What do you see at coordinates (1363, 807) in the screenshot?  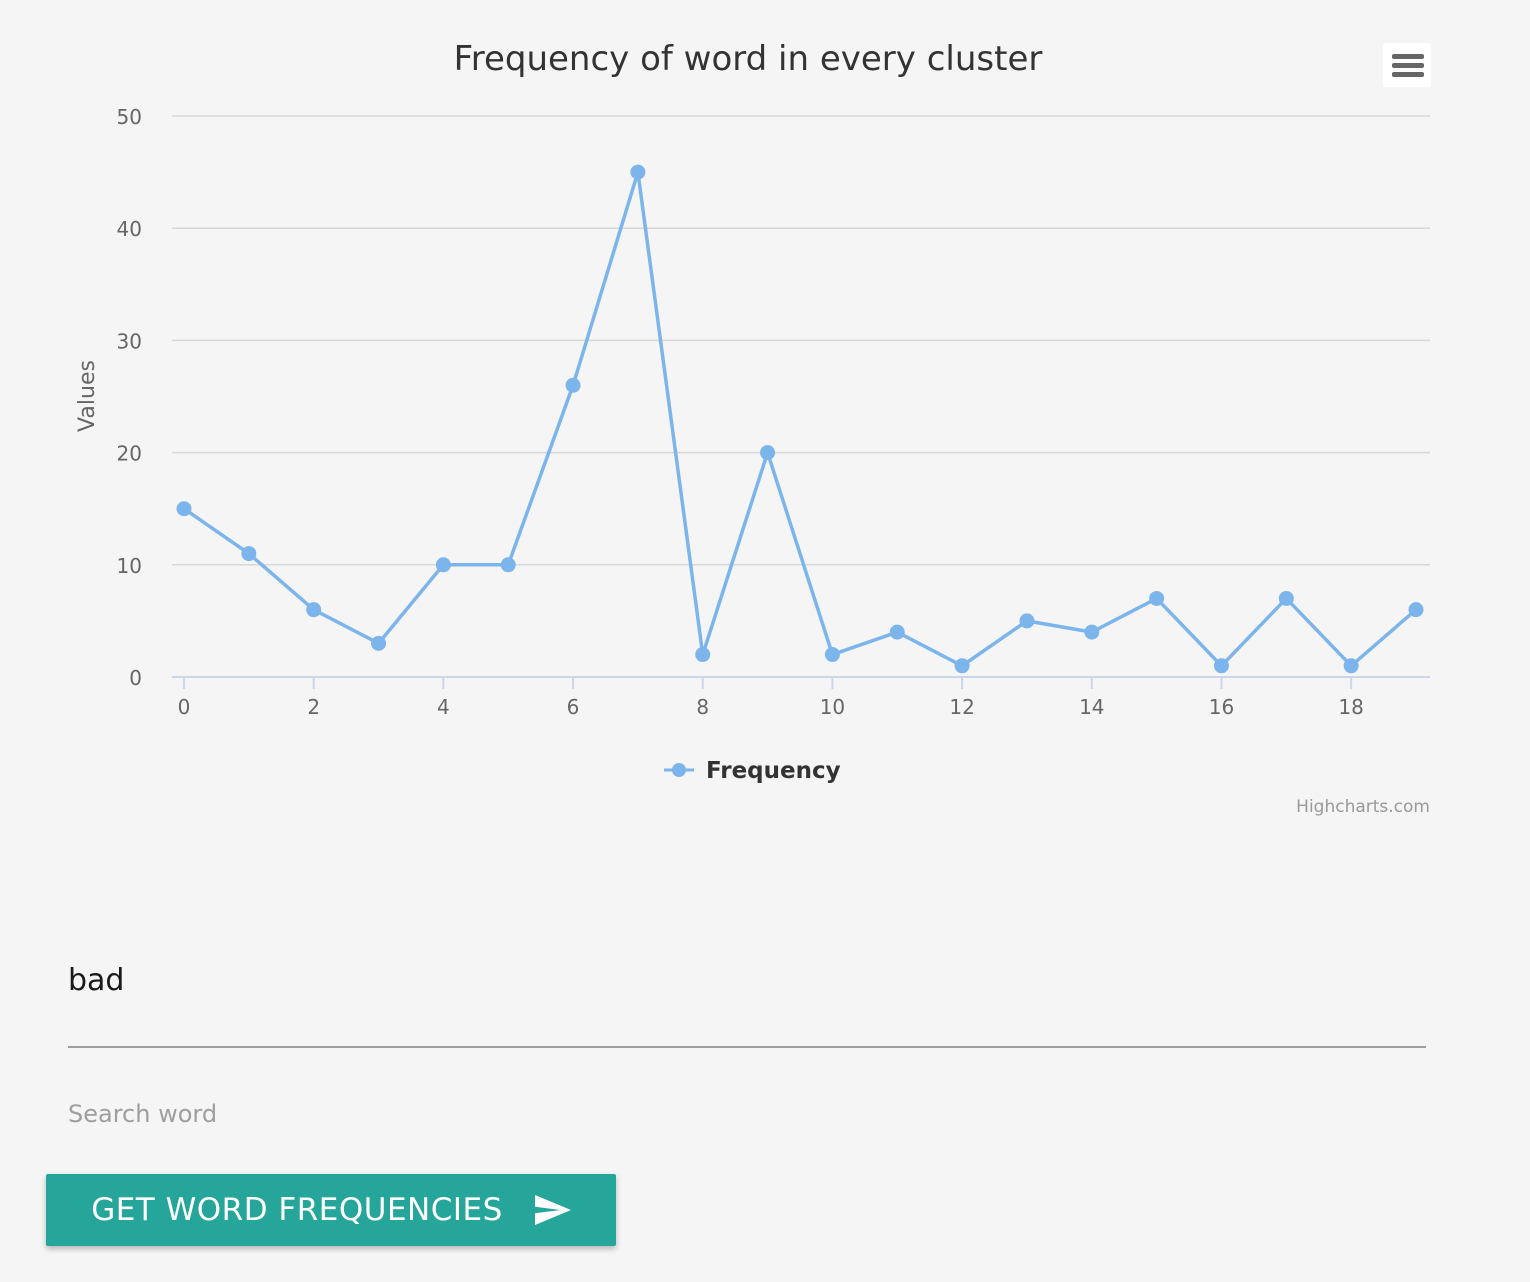 I see `credits-link: Highcharts.com` at bounding box center [1363, 807].